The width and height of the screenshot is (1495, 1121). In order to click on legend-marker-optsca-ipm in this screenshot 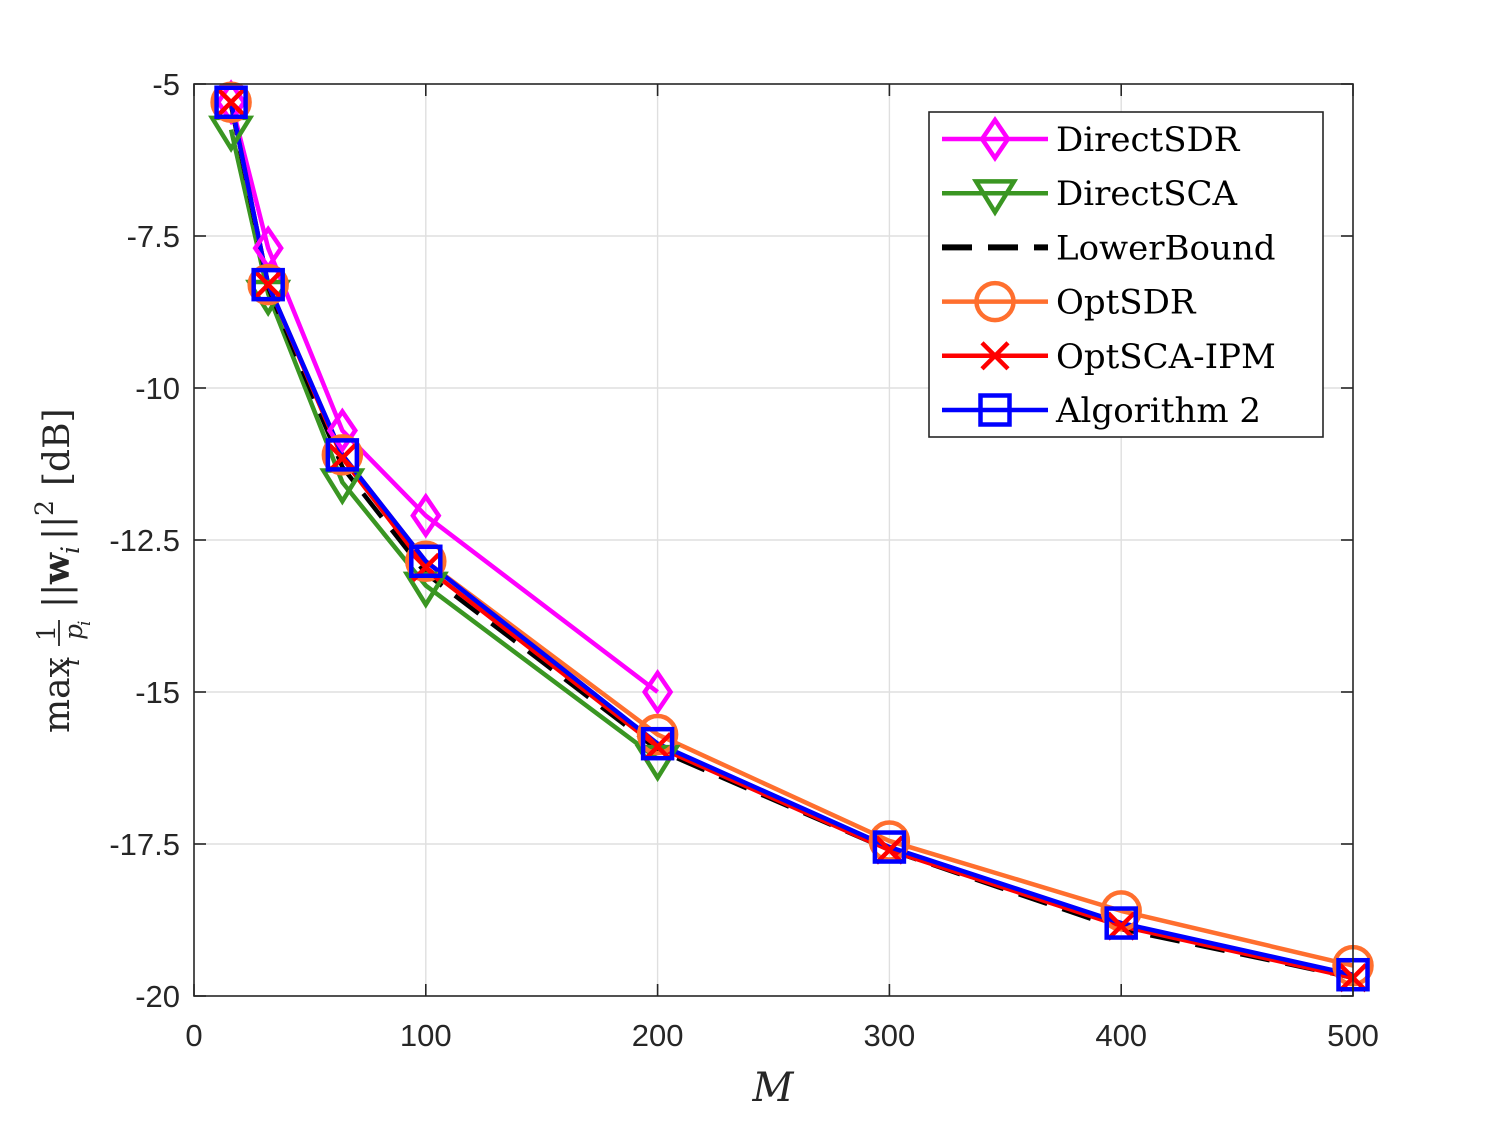, I will do `click(995, 356)`.